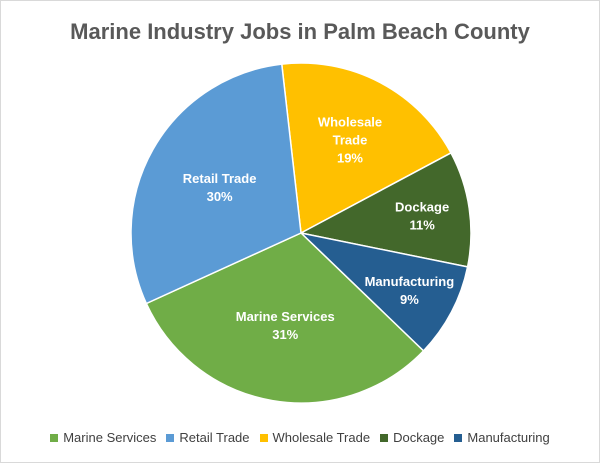  Describe the element at coordinates (385, 209) in the screenshot. I see `pie-slice-dockage` at that location.